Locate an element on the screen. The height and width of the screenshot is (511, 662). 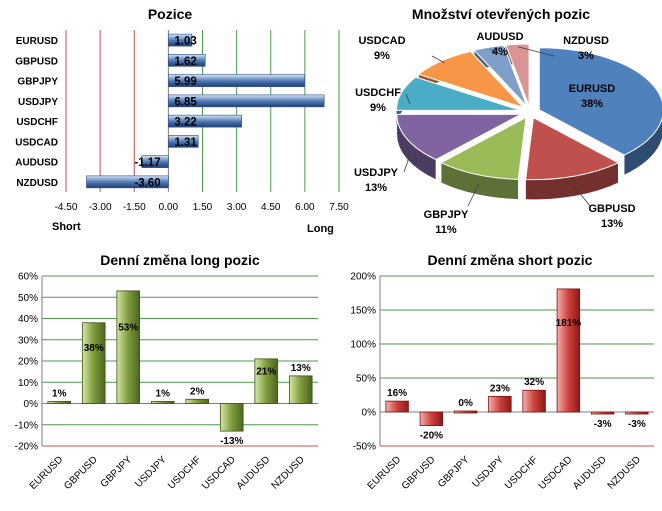
x-tick-label: 1.50 is located at coordinates (203, 207).